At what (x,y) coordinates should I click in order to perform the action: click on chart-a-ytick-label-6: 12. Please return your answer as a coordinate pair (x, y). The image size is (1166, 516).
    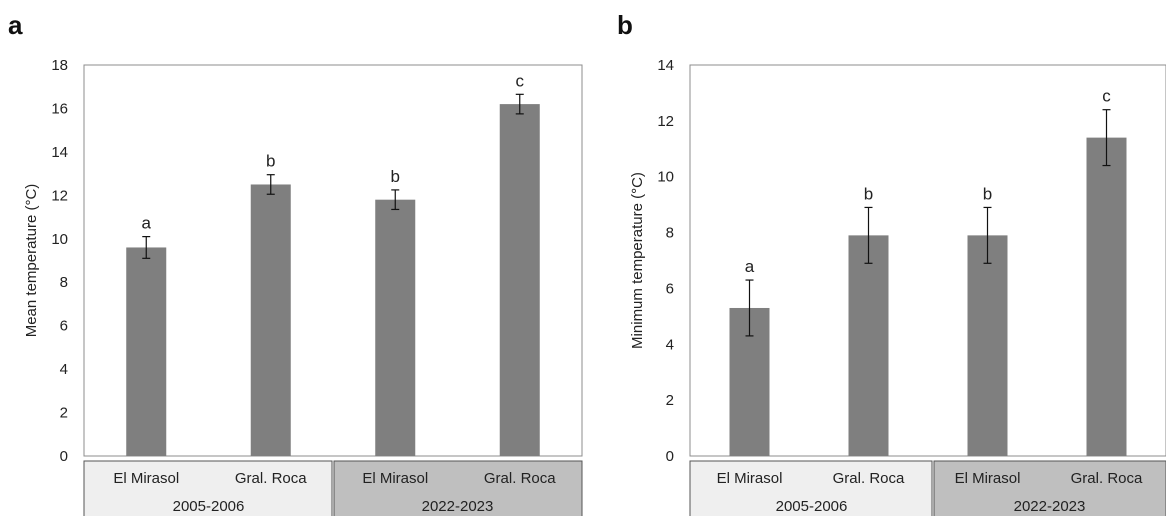
    Looking at the image, I should click on (59, 195).